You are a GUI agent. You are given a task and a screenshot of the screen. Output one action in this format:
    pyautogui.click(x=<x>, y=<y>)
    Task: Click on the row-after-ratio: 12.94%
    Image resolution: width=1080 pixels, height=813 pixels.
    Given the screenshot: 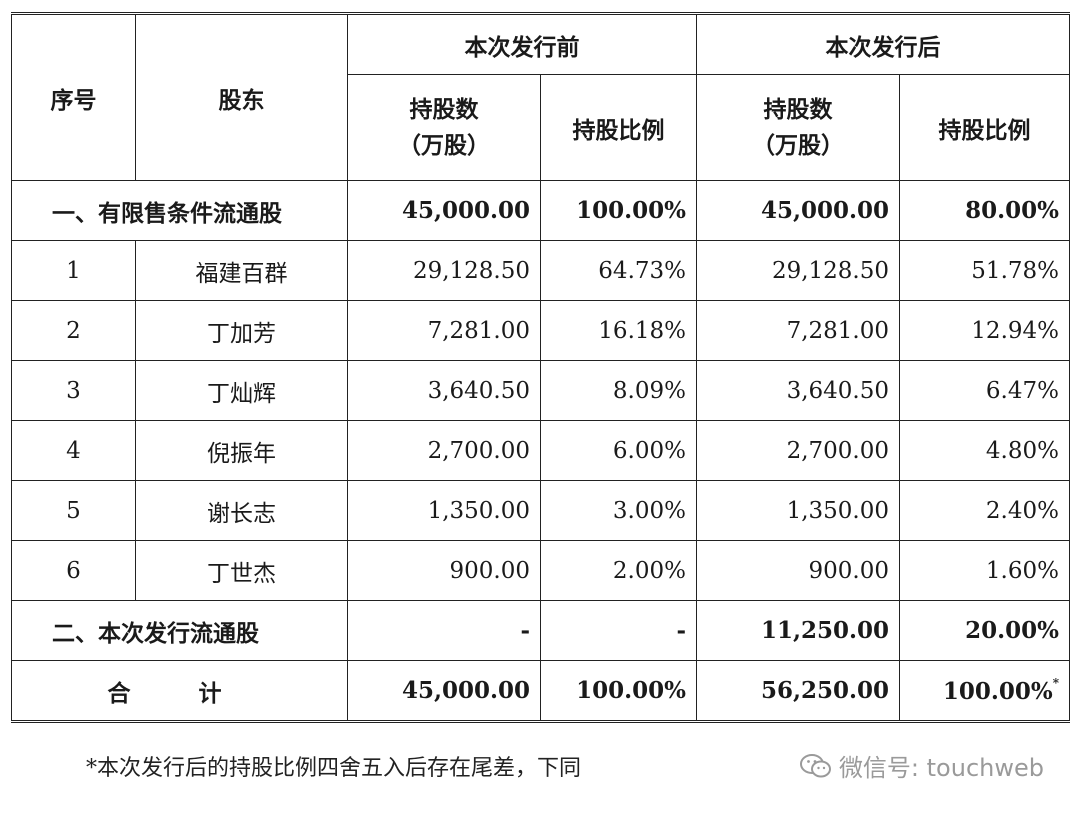 What is the action you would take?
    pyautogui.click(x=984, y=330)
    